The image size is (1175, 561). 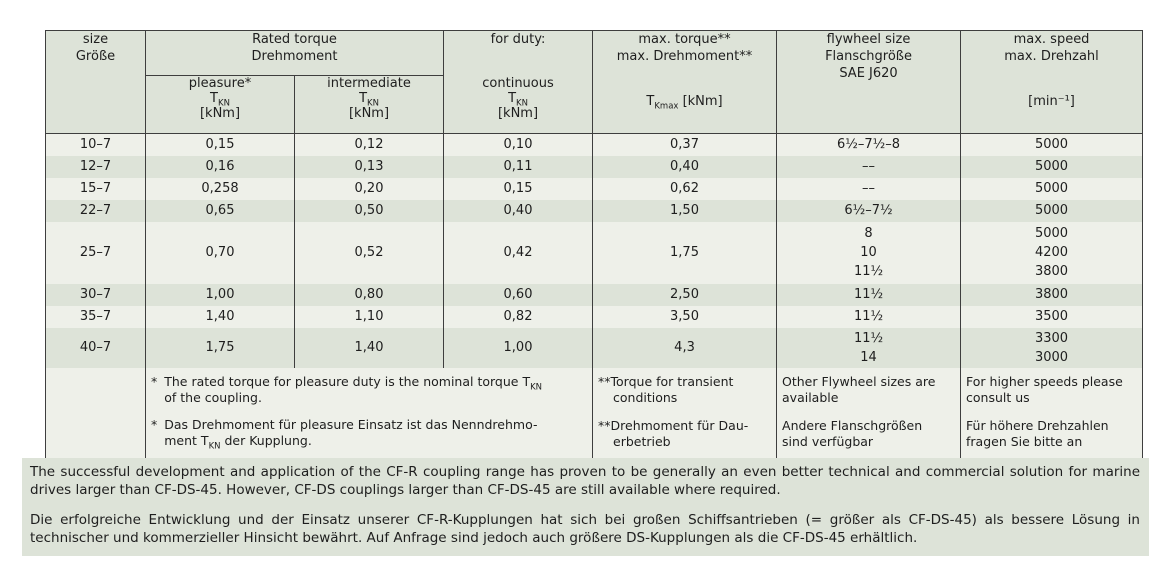 What do you see at coordinates (1052, 347) in the screenshot?
I see `cell-speed: 3300 3000` at bounding box center [1052, 347].